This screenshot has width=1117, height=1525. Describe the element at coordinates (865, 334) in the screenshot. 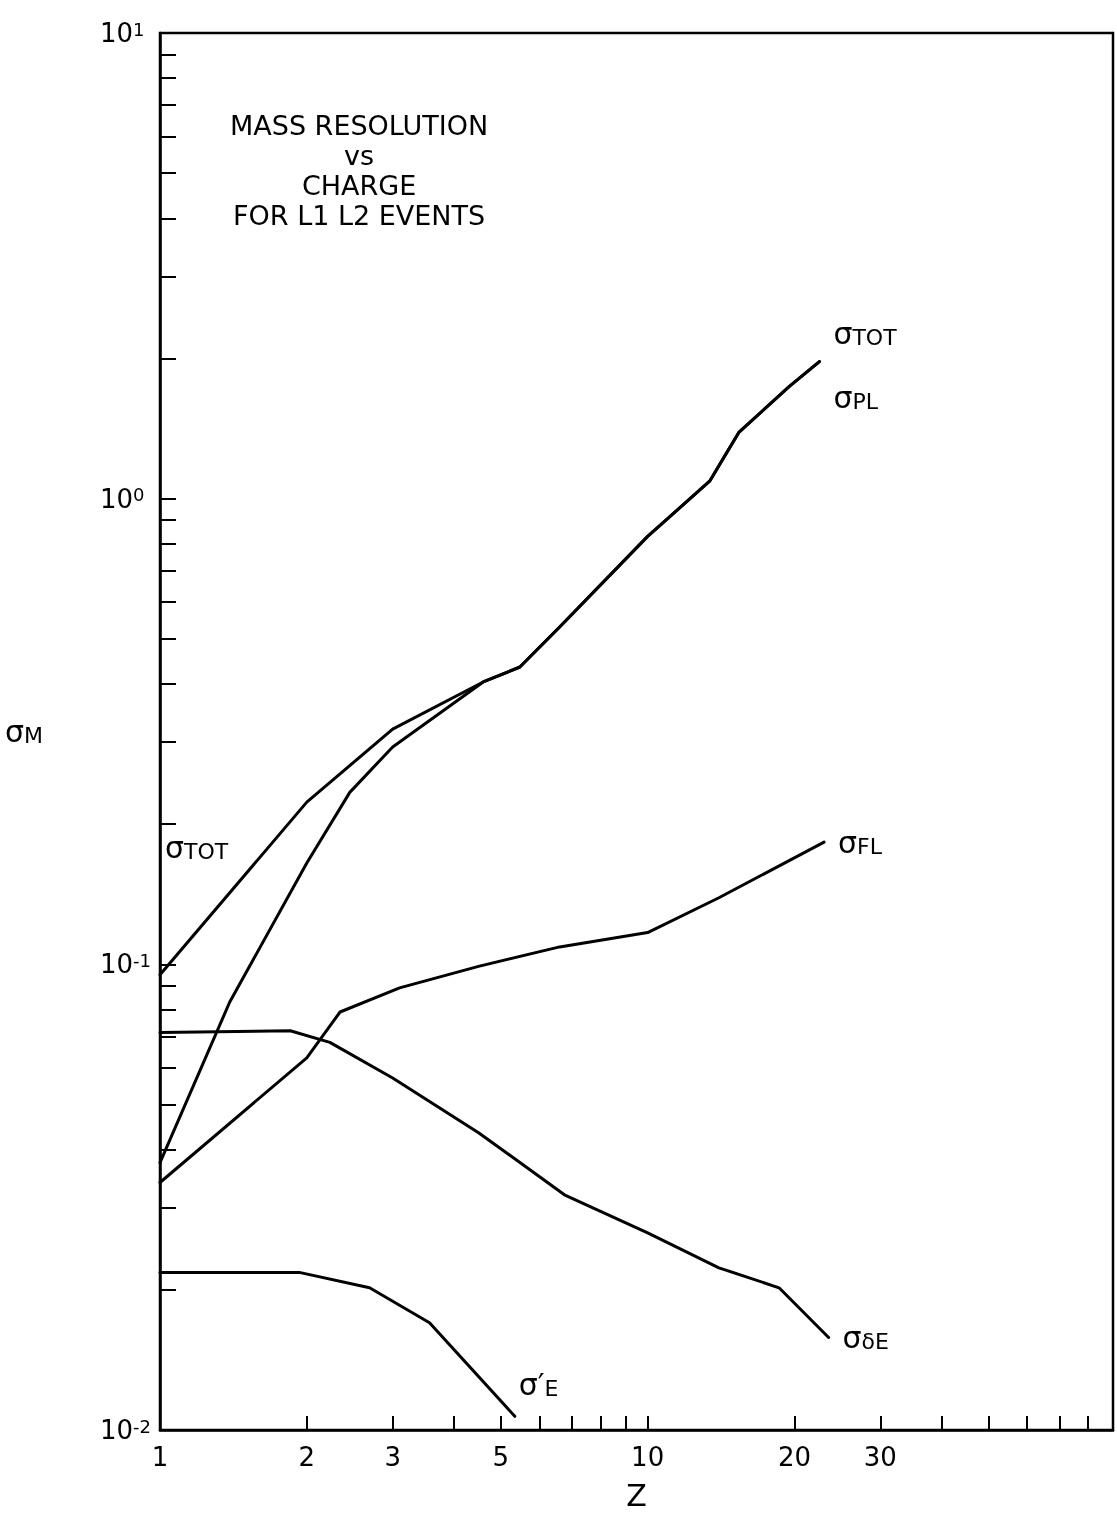

I see `series-label: σTOT` at that location.